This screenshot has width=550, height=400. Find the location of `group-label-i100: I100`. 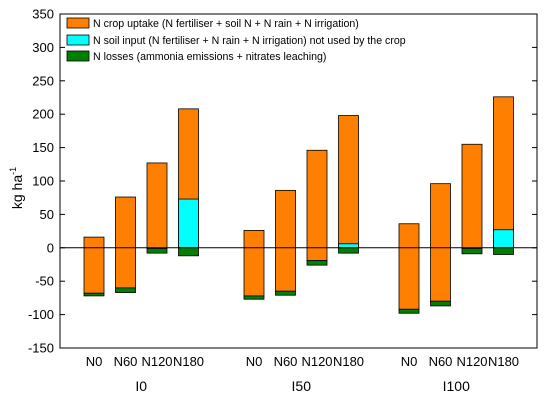

group-label-i100: I100 is located at coordinates (456, 386).